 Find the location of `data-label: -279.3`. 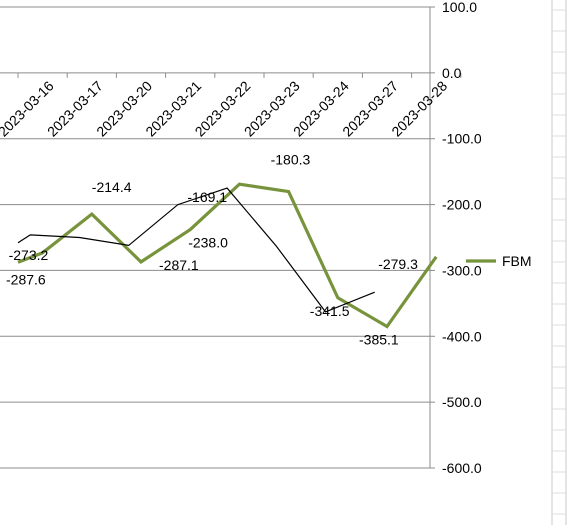

data-label: -279.3 is located at coordinates (398, 264).